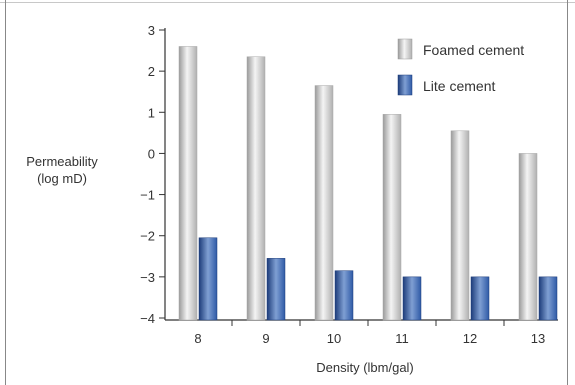 The image size is (575, 385). What do you see at coordinates (460, 67) in the screenshot?
I see `legend: Foamed cement Lite cement` at bounding box center [460, 67].